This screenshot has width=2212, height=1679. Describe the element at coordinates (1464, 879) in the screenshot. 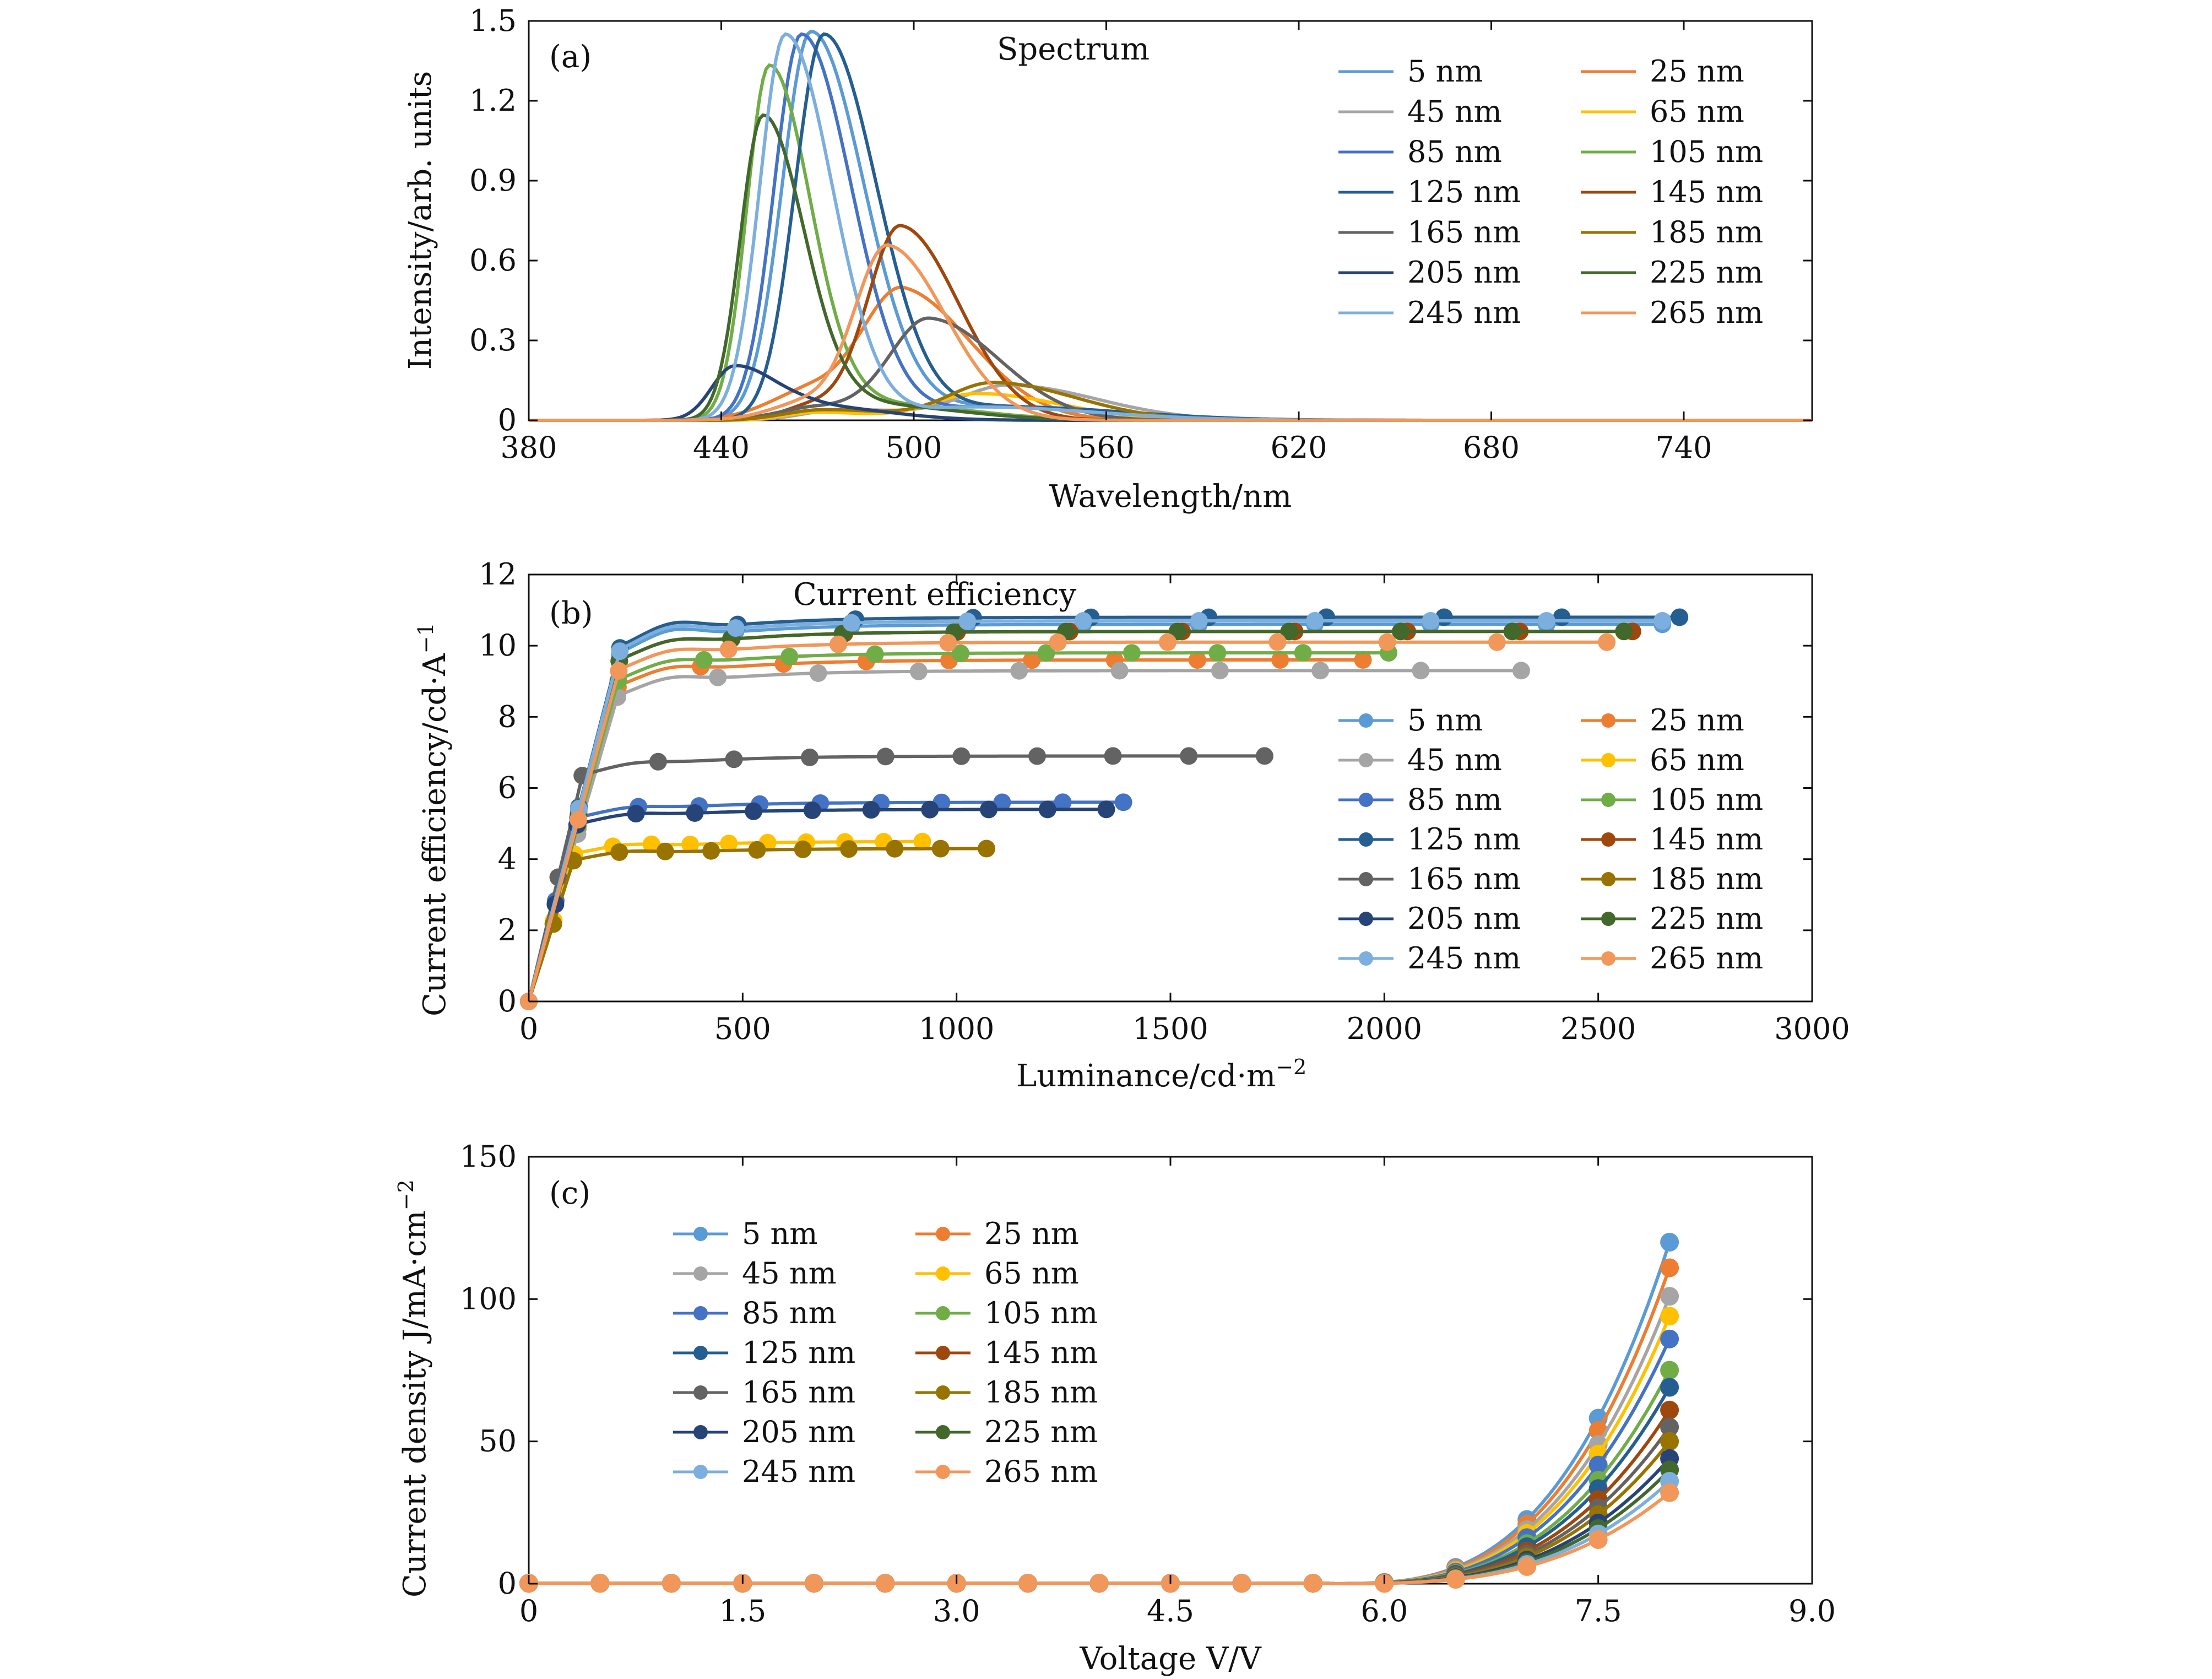

I see `panel-b-legend-label: 165 nm` at that location.